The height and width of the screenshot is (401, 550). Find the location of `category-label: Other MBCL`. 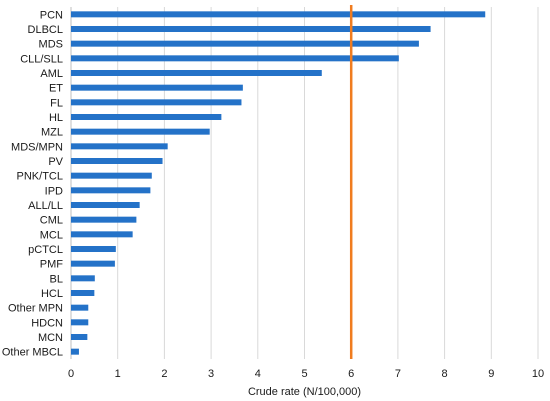

category-label: Other MBCL is located at coordinates (32, 353).